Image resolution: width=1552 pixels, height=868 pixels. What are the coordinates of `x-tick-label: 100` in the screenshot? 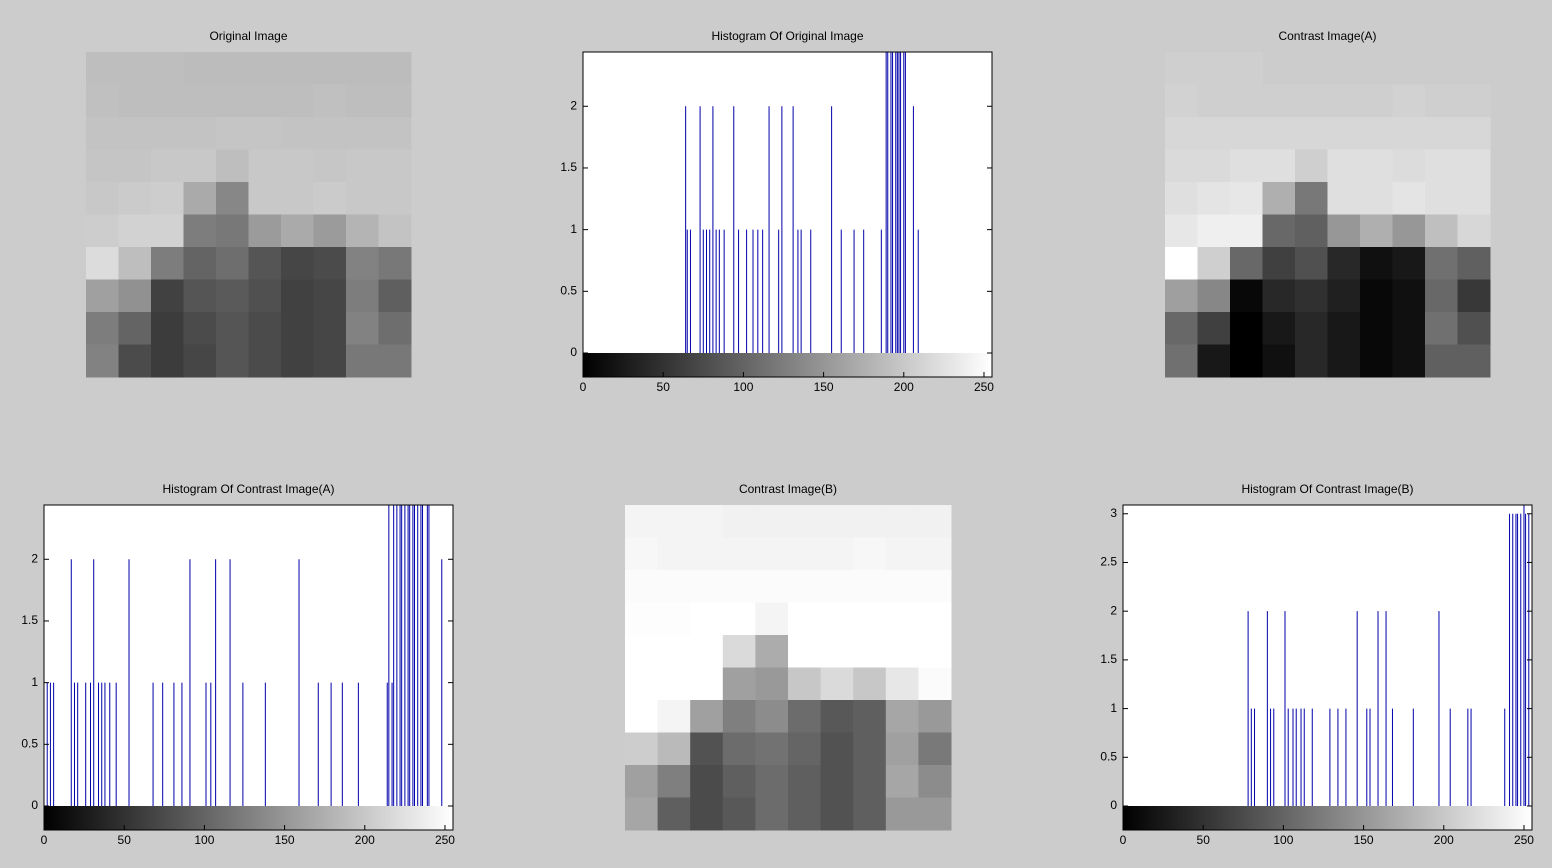 It's located at (1283, 840).